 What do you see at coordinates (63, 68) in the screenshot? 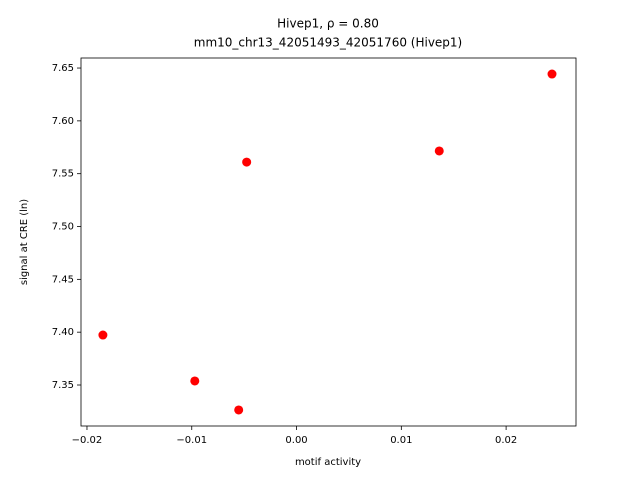
I see `y-tick-label: 7.65` at bounding box center [63, 68].